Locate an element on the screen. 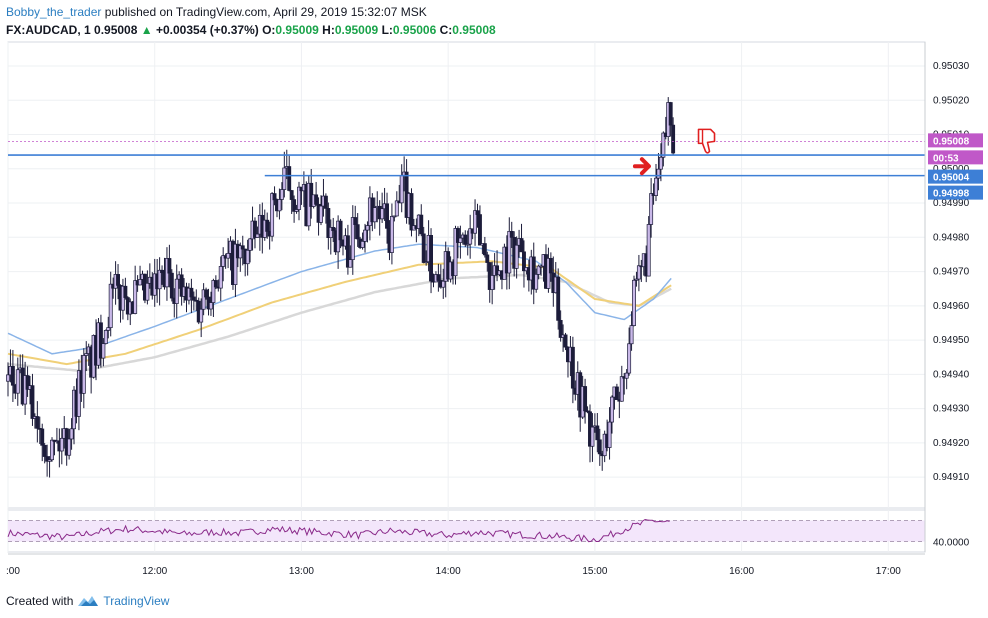 The width and height of the screenshot is (988, 618). level-lower-text: 0.94998 is located at coordinates (951, 194).